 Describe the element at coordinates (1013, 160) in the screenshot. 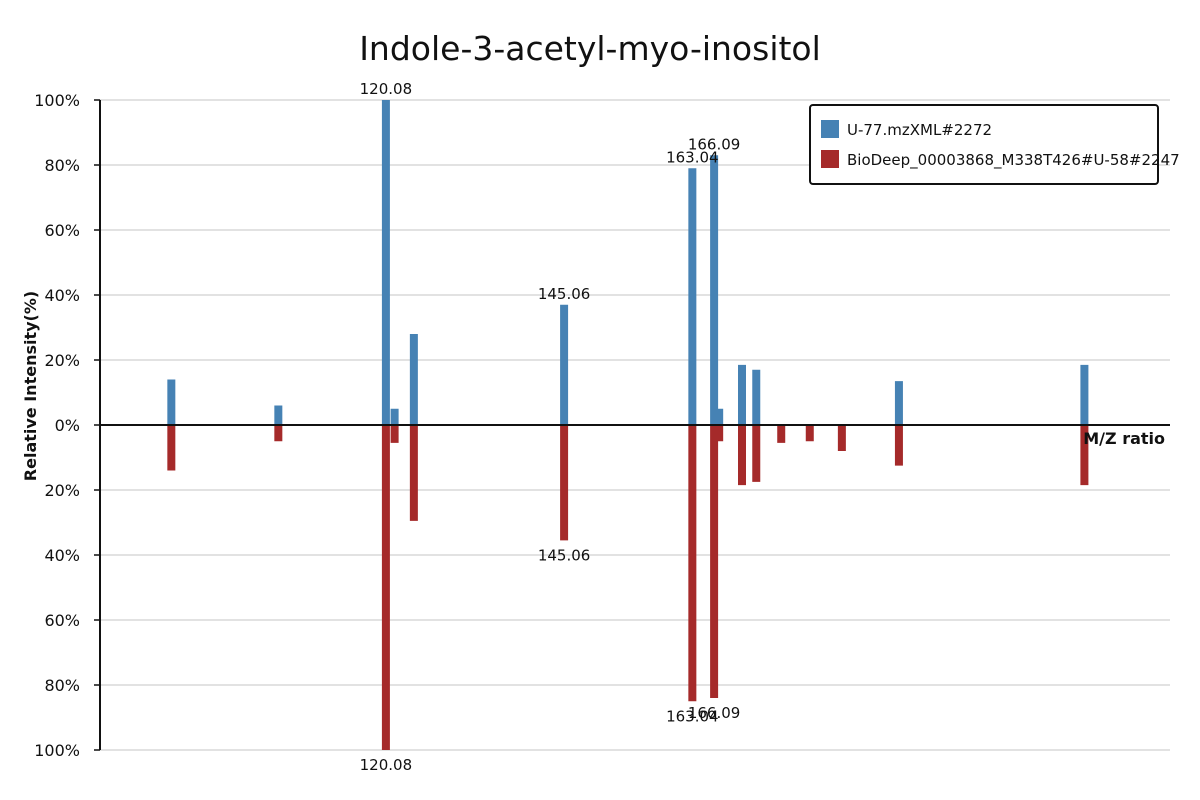

I see `legend-label-reference: BioDeep_00003868_M338T426#U-58#2247` at that location.